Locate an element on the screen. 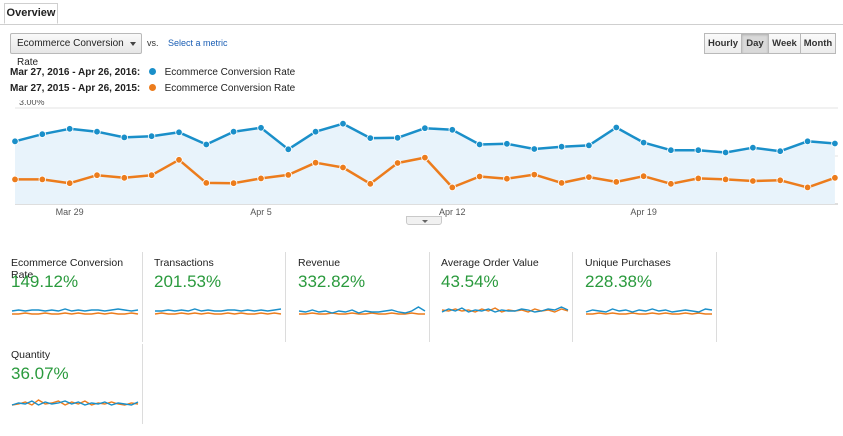  scorecard: Transactions 201.53% is located at coordinates (214, 297).